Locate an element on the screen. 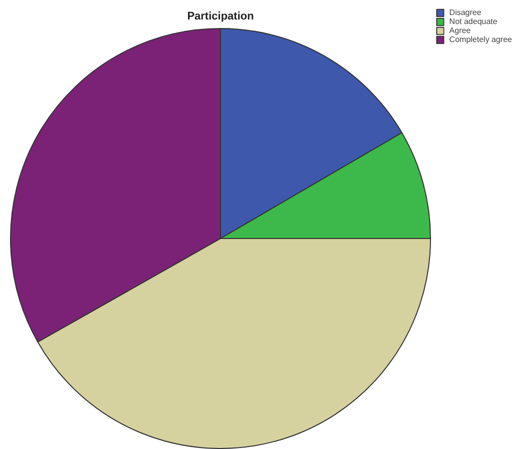  legend-label: Completely agree is located at coordinates (480, 39).